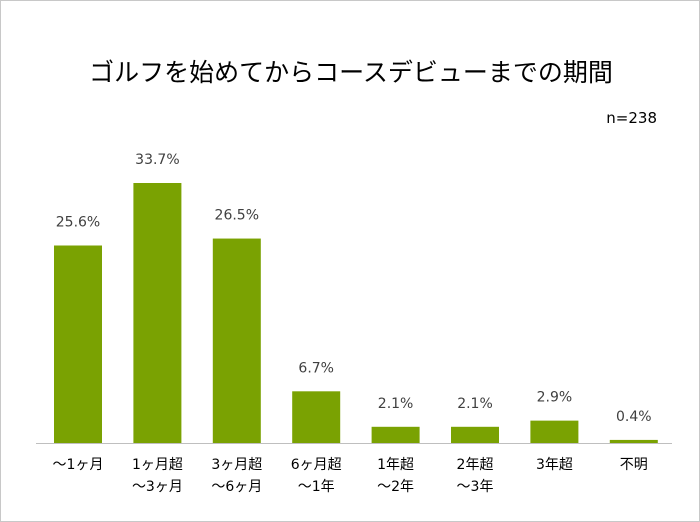 The width and height of the screenshot is (700, 522). What do you see at coordinates (634, 465) in the screenshot?
I see `x-tick-label: 不明` at bounding box center [634, 465].